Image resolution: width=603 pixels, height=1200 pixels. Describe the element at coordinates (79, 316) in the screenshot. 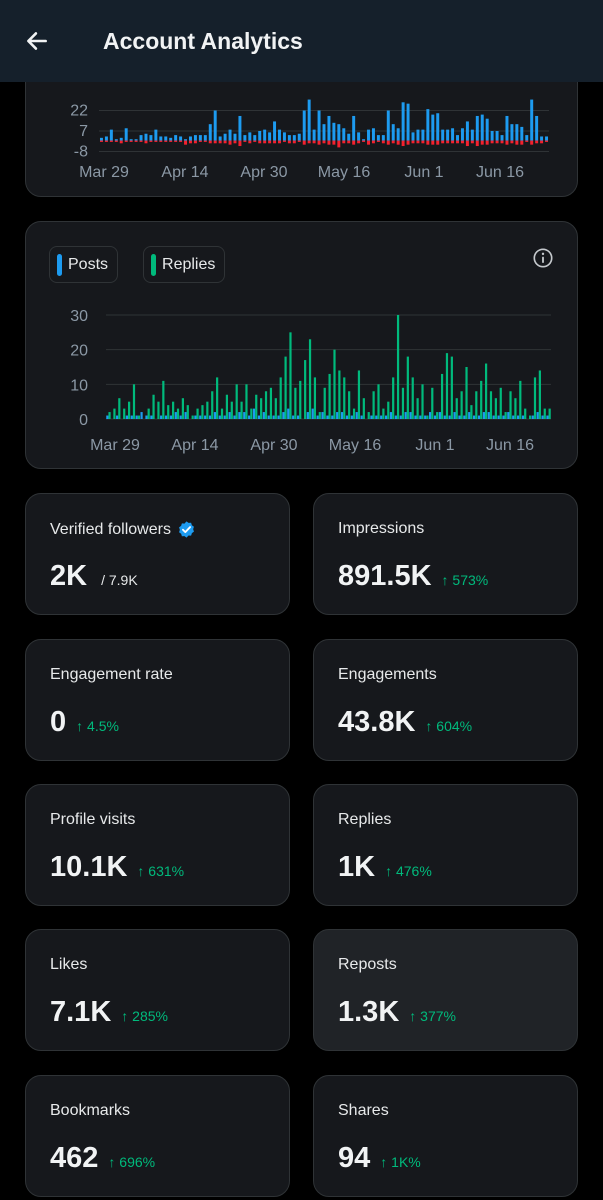

I see `y-tick-label: 30` at that location.